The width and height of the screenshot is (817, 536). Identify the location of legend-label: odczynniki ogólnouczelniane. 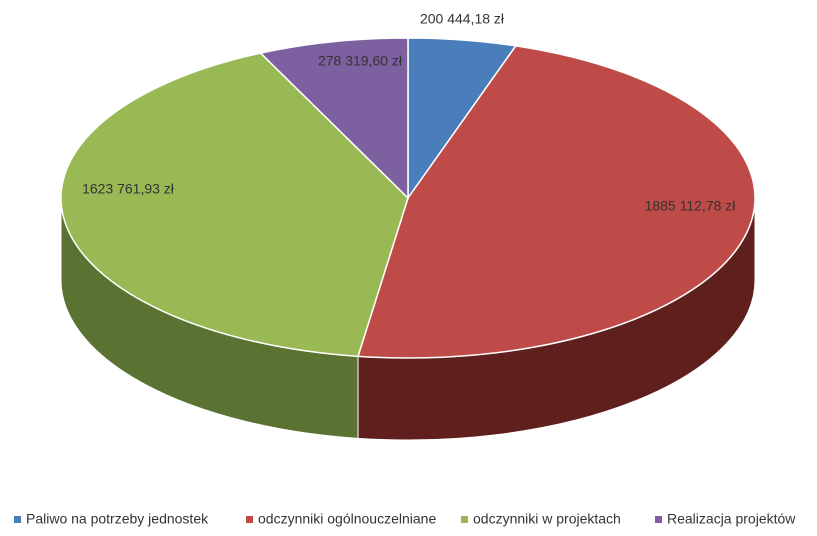
(347, 519).